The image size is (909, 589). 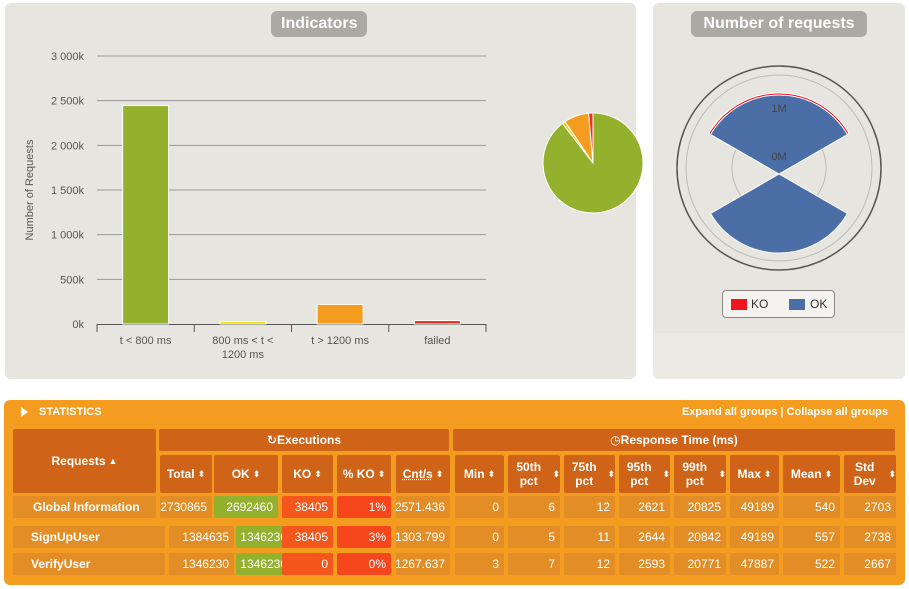 I want to click on column-header-cnt-s: Cnt/s ⬍, so click(x=423, y=474).